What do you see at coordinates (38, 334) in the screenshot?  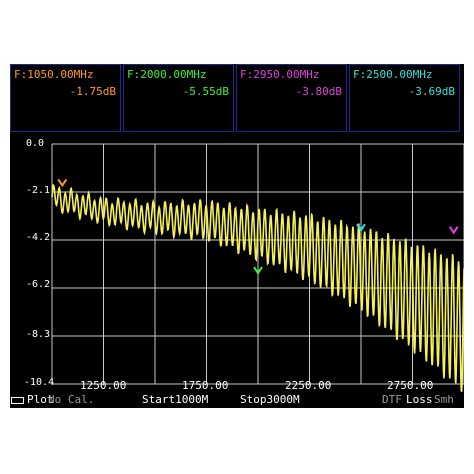 I see `y-tick-label: -8.3` at bounding box center [38, 334].